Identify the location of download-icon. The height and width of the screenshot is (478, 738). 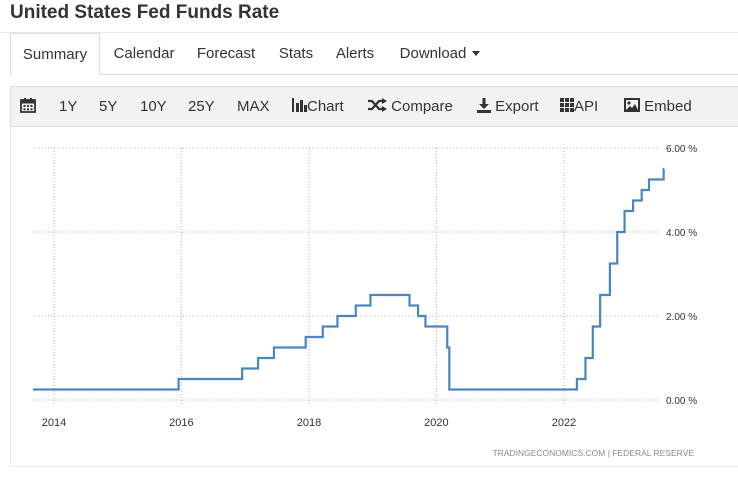
(484, 105).